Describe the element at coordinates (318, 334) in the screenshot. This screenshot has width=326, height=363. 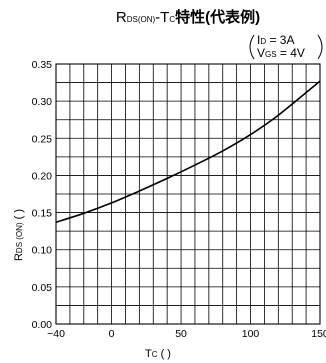
I see `x-tick-label: 150` at that location.